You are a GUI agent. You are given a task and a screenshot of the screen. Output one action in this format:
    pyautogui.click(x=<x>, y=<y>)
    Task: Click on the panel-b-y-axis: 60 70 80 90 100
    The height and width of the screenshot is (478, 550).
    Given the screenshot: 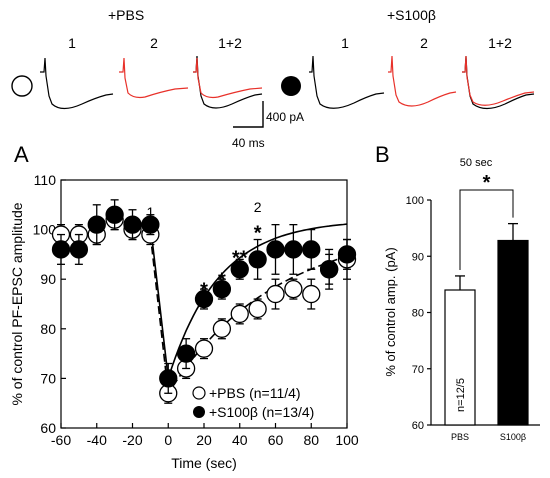 What is the action you would take?
    pyautogui.click(x=418, y=313)
    